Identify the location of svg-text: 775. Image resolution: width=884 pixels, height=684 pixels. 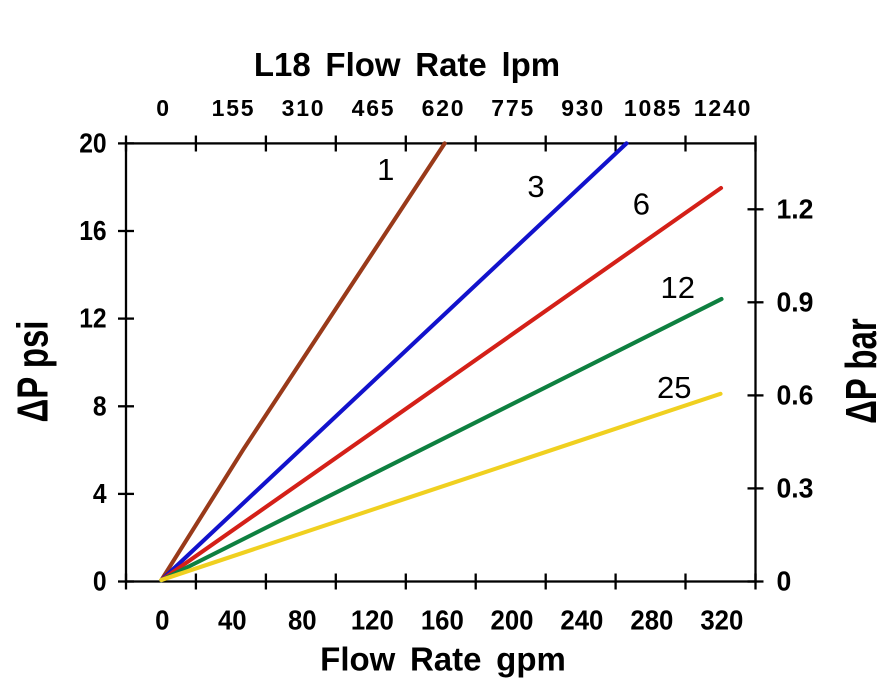
(513, 108).